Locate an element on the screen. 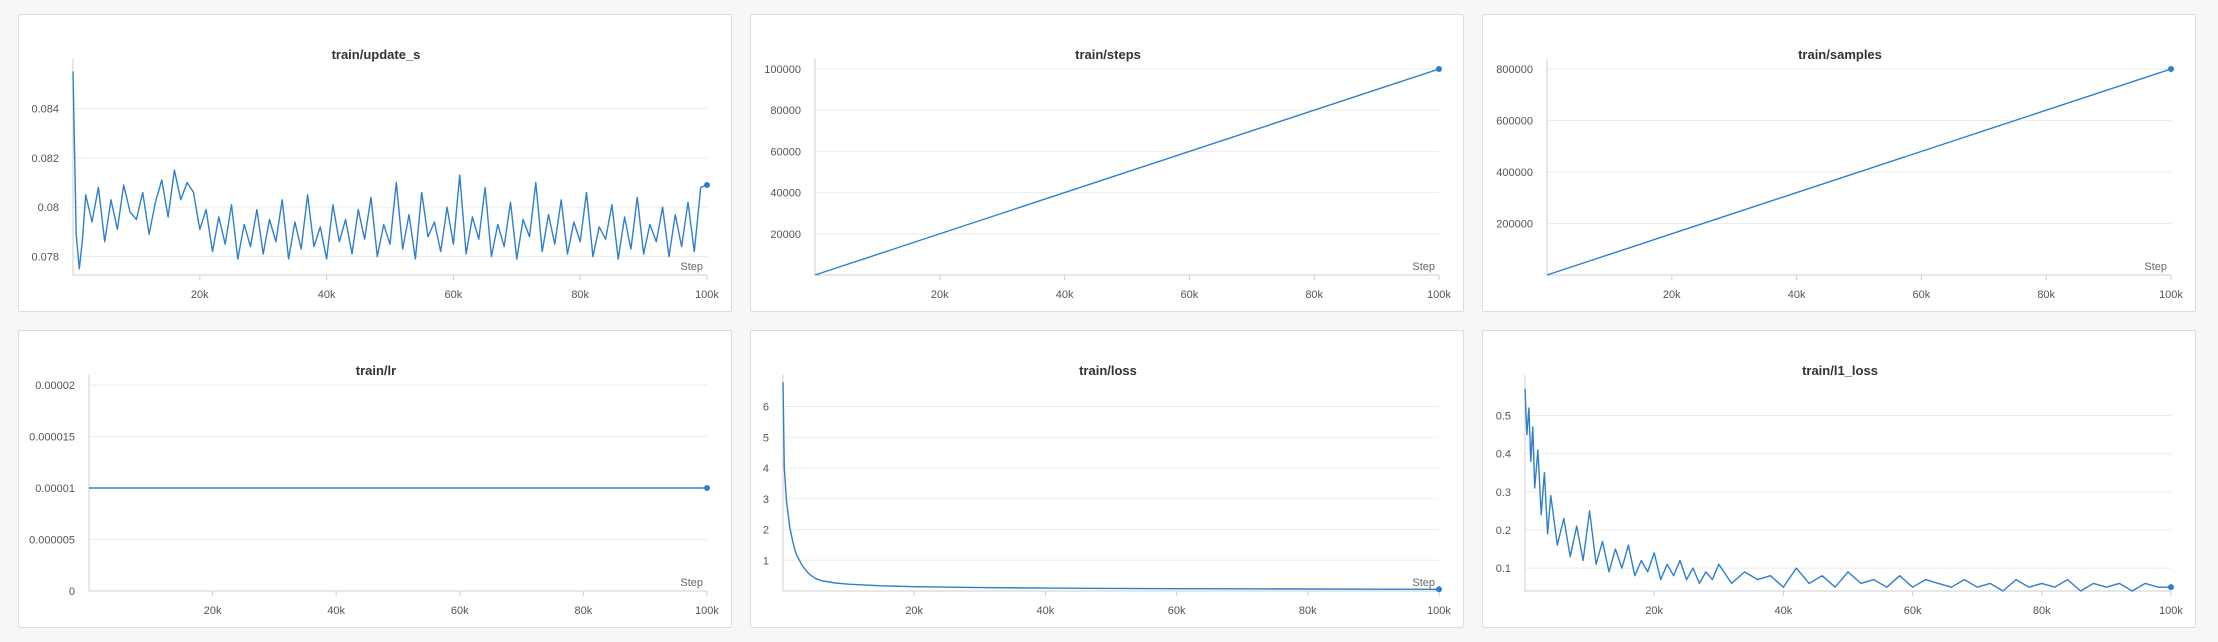  y-tick-label: 0.084 is located at coordinates (45, 109).